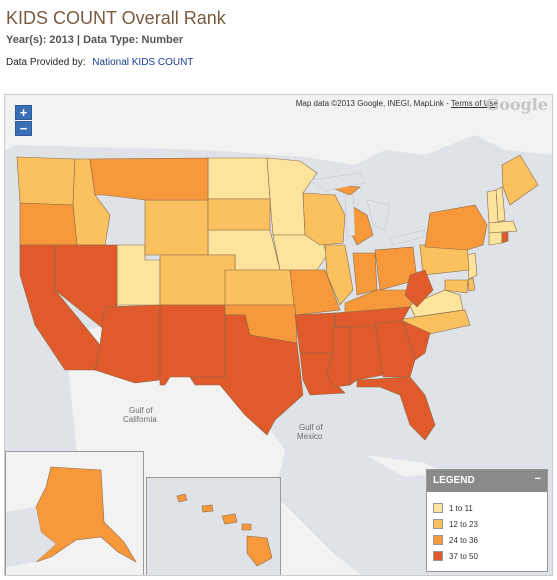 Image resolution: width=557 pixels, height=580 pixels. What do you see at coordinates (141, 410) in the screenshot?
I see `gulf-california-label-1: Gulf of` at bounding box center [141, 410].